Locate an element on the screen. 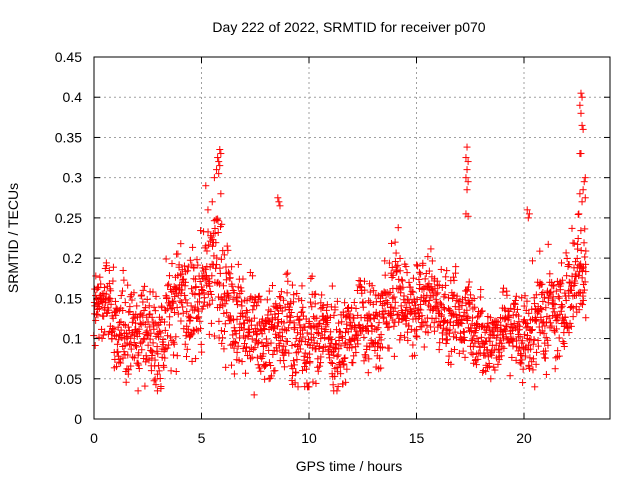  x-tick-label: 20 is located at coordinates (524, 438).